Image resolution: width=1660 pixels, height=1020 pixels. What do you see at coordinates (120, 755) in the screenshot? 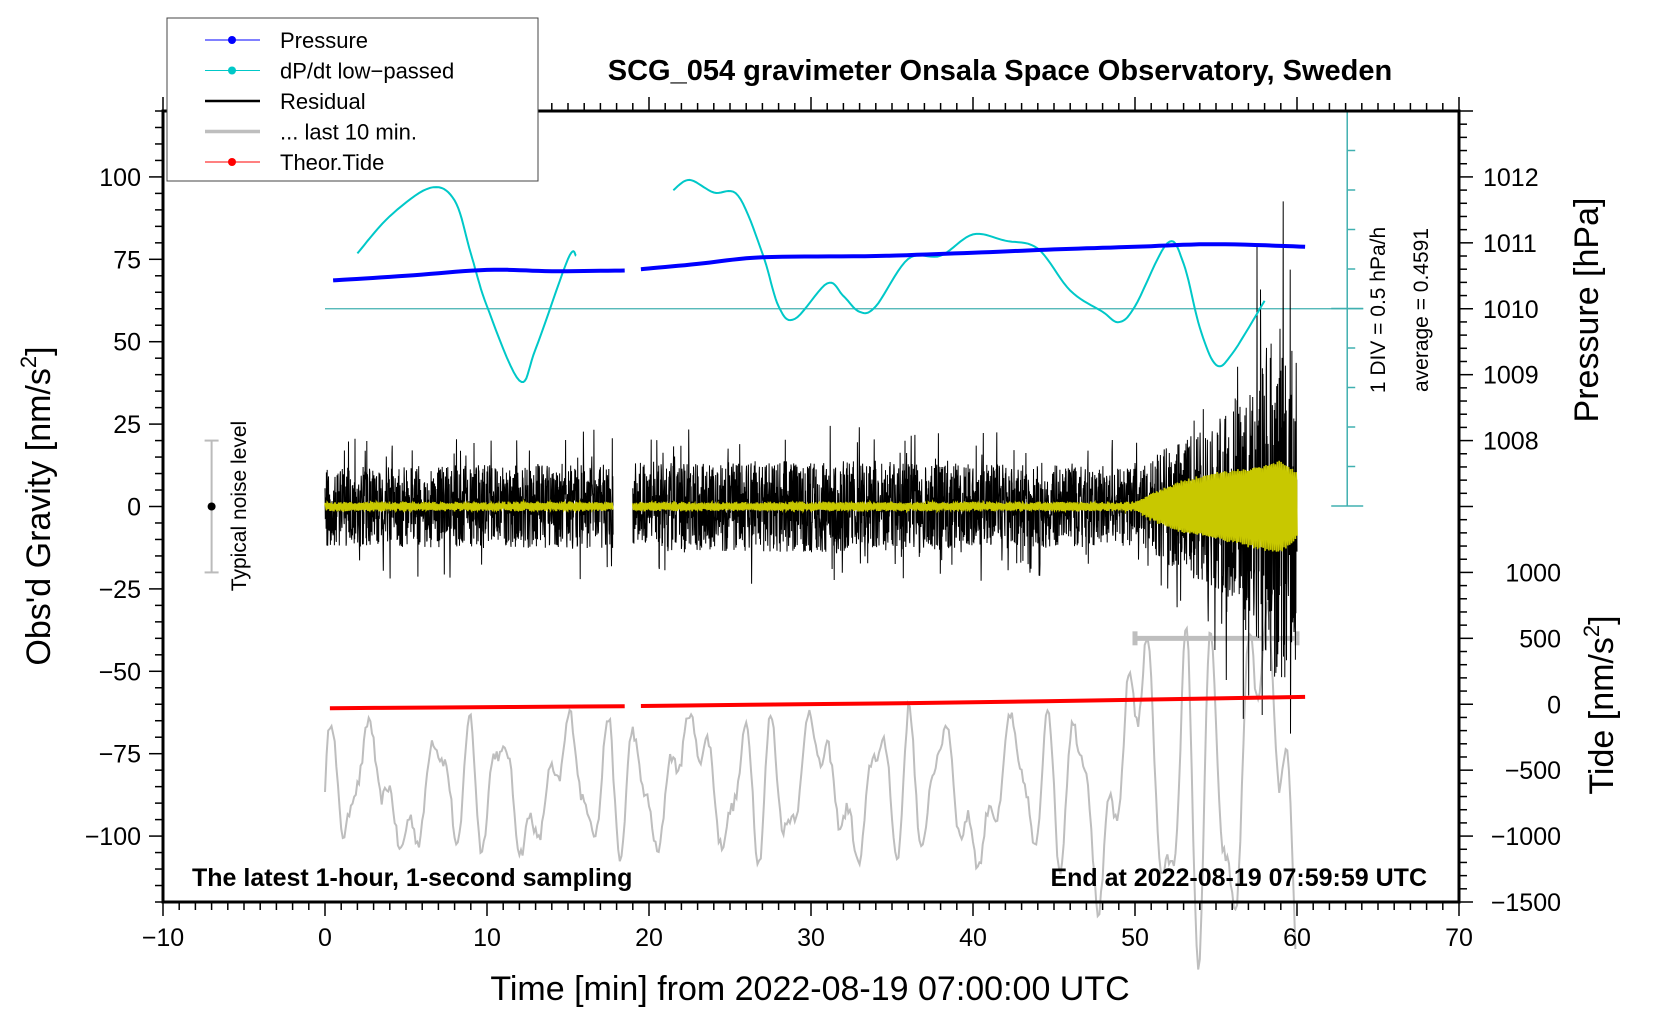
I see `y-tick-label: −75` at bounding box center [120, 755].